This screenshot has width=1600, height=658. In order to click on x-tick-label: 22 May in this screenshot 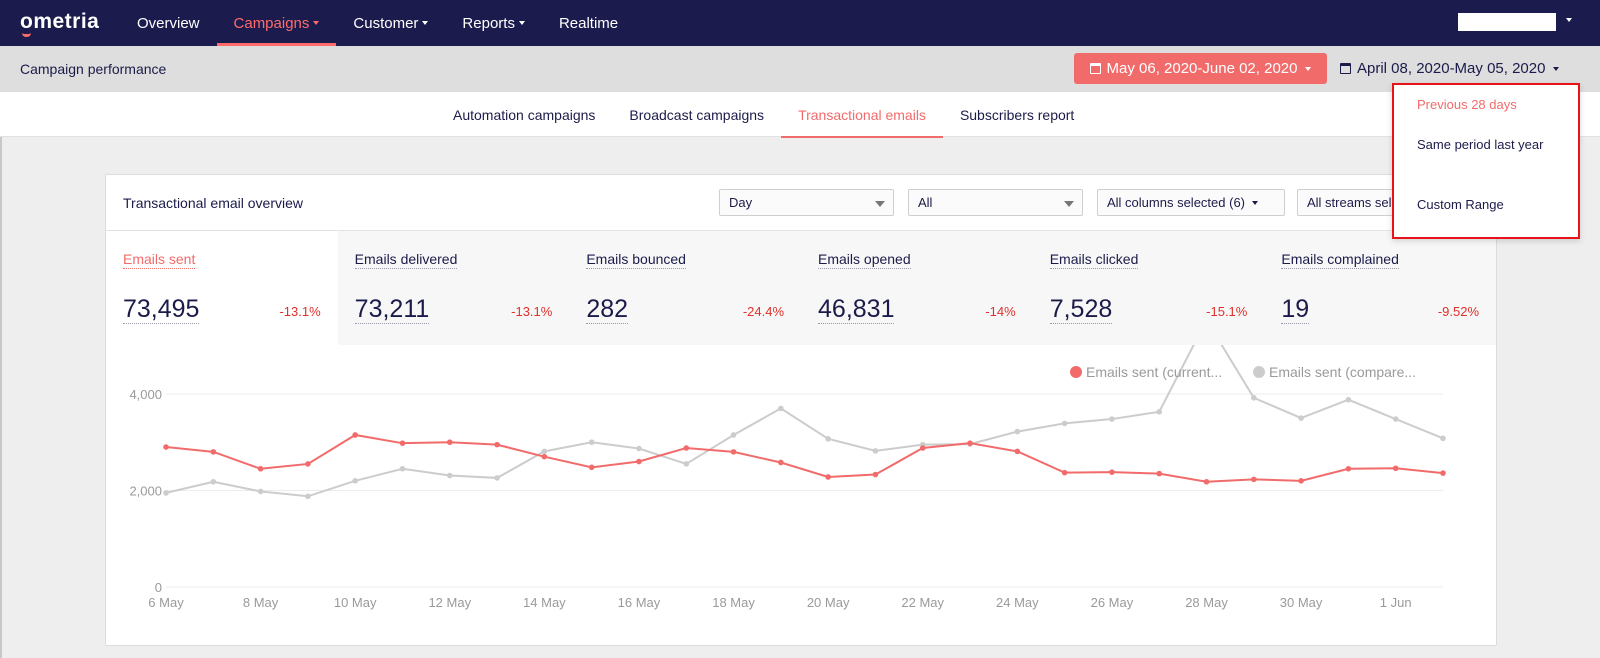, I will do `click(922, 602)`.